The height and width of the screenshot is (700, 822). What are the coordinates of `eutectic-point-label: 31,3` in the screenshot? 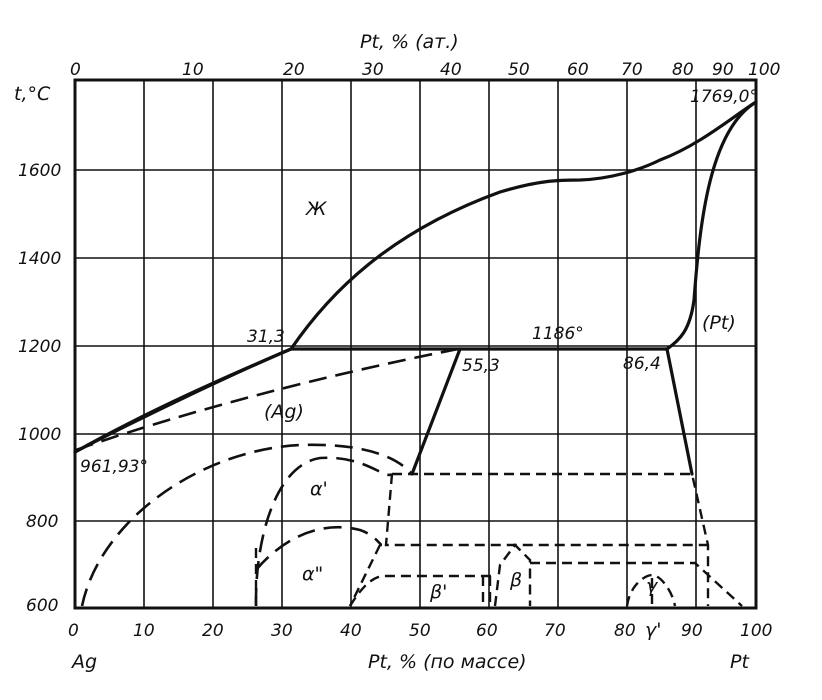 It's located at (266, 337).